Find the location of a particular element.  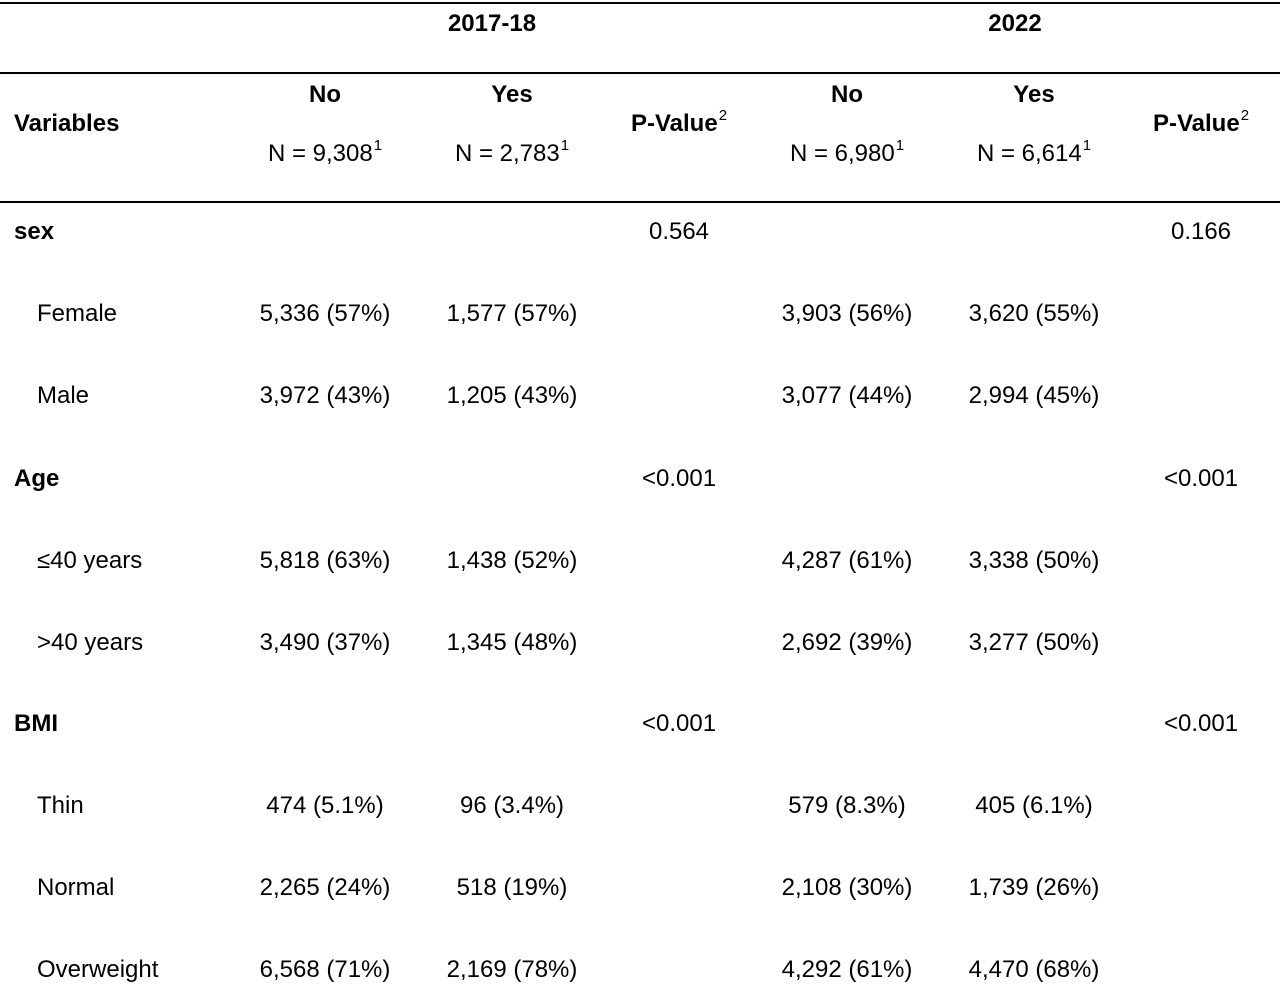

column-header-rule is located at coordinates (640, 202).